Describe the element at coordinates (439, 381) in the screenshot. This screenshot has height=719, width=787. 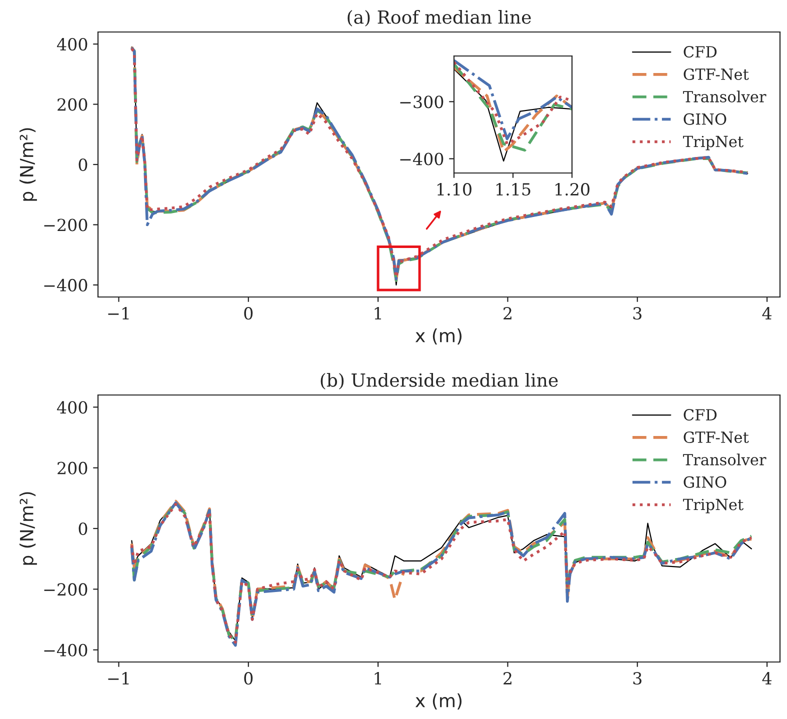
I see `chart-title: (b) Underside median line` at that location.